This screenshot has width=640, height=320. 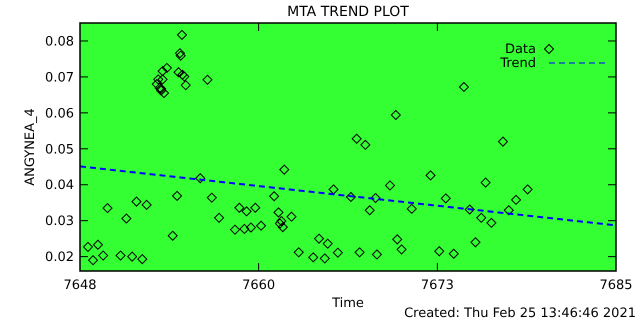 I want to click on chart-title: MTA TREND PLOT, so click(x=348, y=12).